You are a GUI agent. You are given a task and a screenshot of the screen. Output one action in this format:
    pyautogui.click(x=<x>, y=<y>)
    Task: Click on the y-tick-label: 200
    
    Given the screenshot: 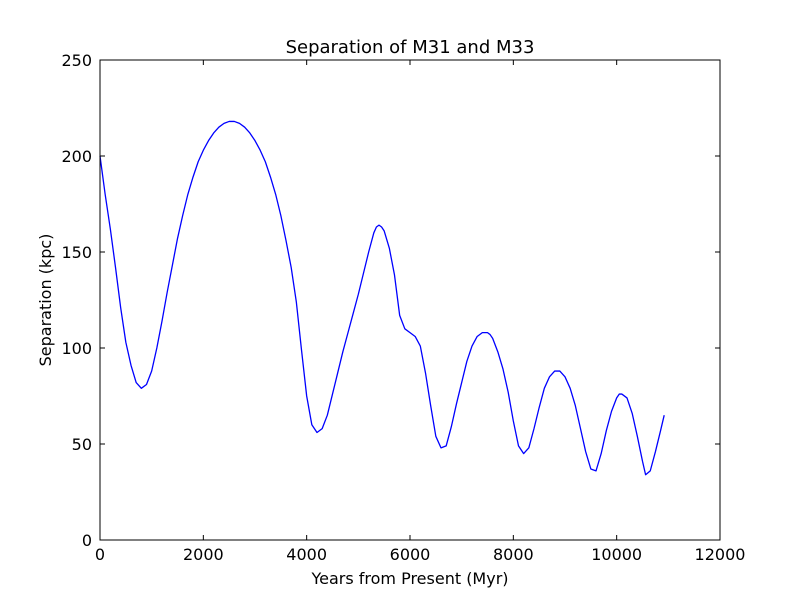 What is the action you would take?
    pyautogui.click(x=76, y=156)
    